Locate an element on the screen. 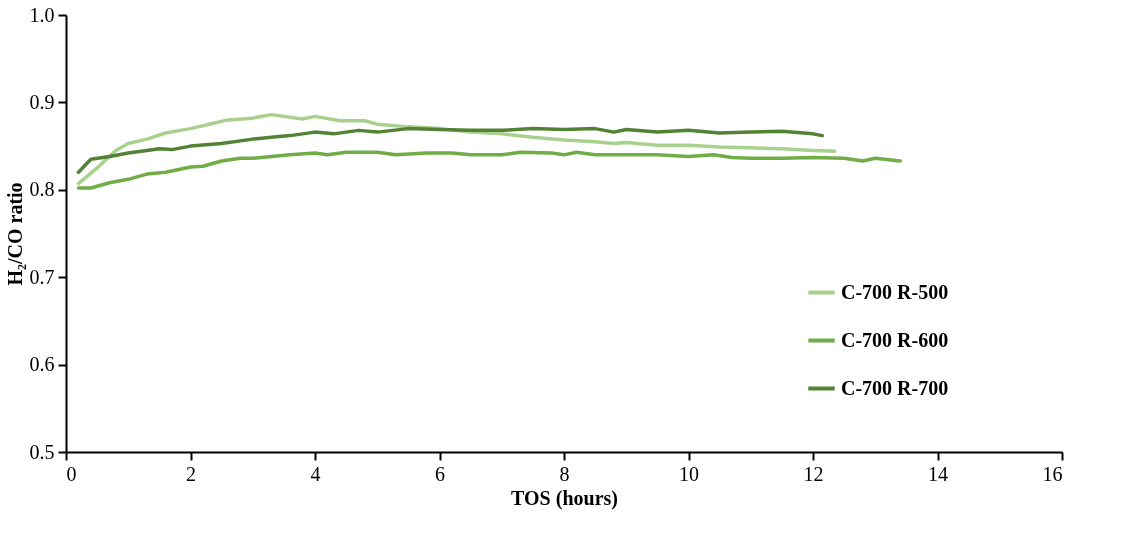 Image resolution: width=1121 pixels, height=542 pixels. legend-label: C-700 R-600 is located at coordinates (895, 339).